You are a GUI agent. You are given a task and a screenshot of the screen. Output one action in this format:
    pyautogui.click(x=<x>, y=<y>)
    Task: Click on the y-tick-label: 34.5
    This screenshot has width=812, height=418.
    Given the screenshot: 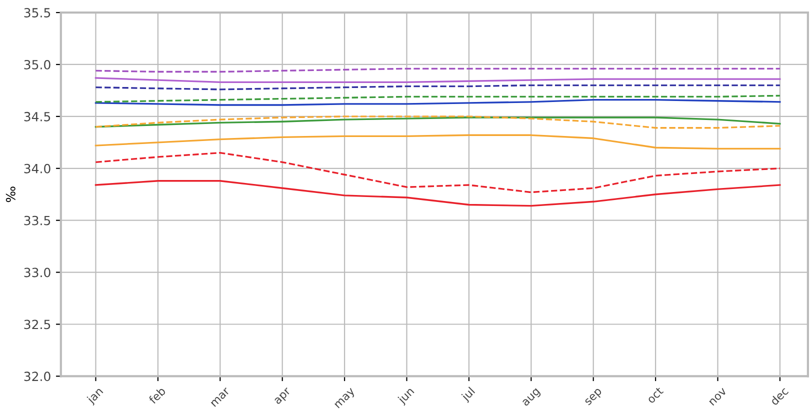 What is the action you would take?
    pyautogui.click(x=37, y=117)
    